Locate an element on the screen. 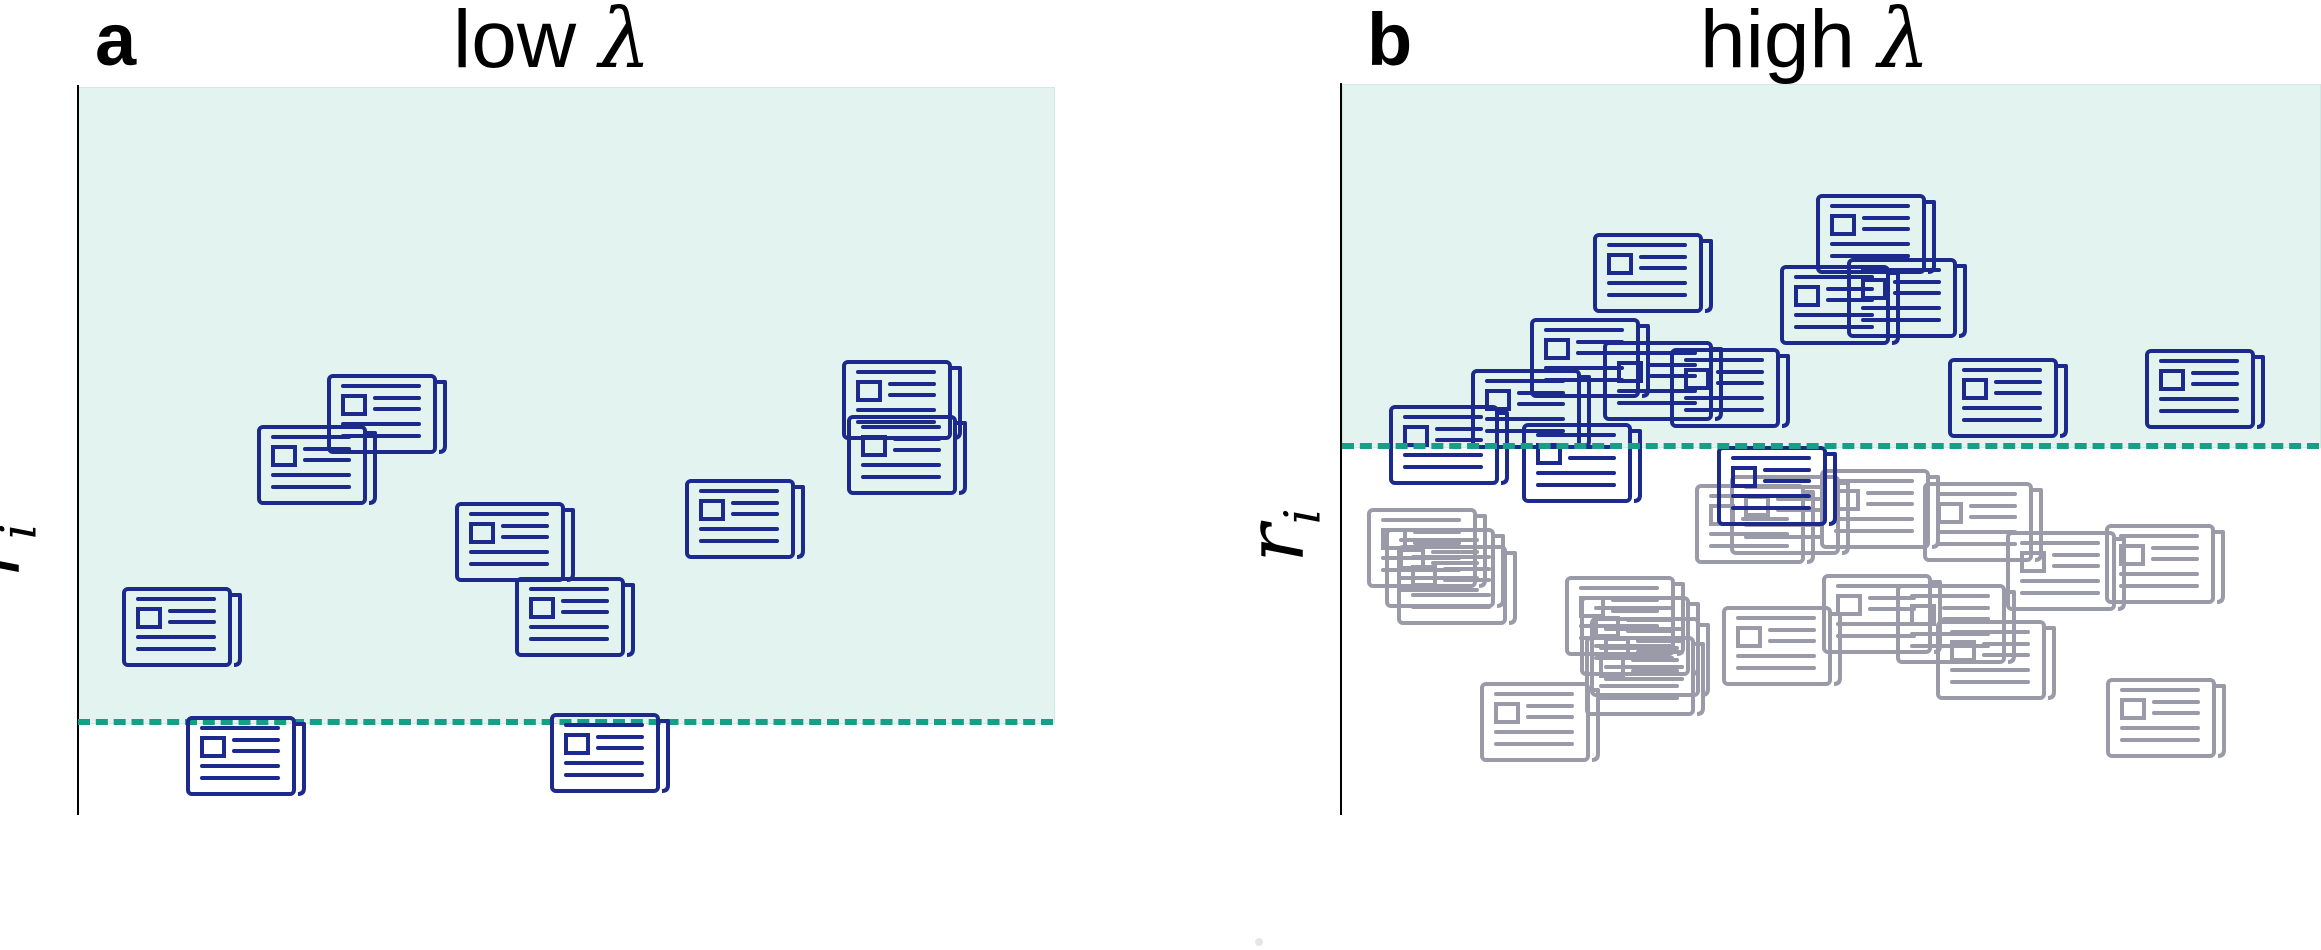 This screenshot has height=950, width=2321. panel-letter: a is located at coordinates (116, 40).